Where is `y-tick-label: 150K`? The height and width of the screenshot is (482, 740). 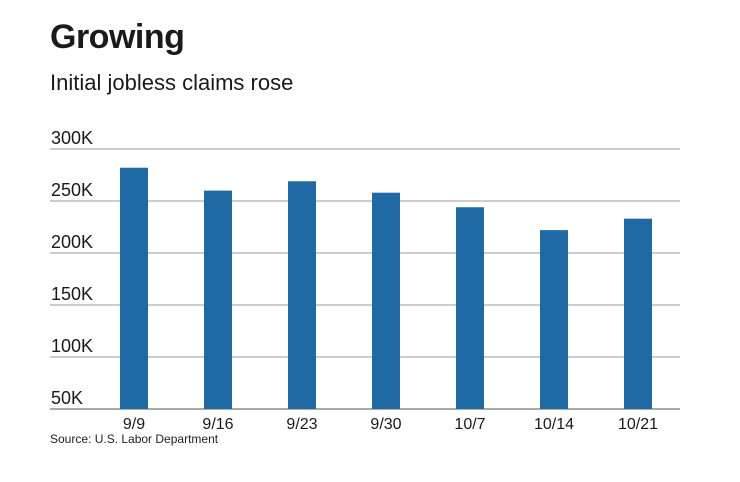
y-tick-label: 150K is located at coordinates (72, 294).